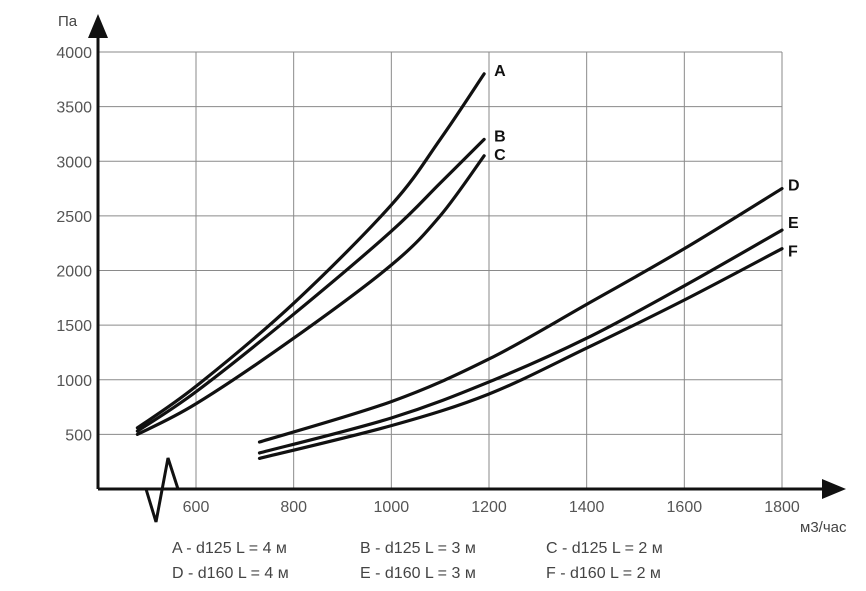  Describe the element at coordinates (834, 489) in the screenshot. I see `x-axis-arrow` at that location.